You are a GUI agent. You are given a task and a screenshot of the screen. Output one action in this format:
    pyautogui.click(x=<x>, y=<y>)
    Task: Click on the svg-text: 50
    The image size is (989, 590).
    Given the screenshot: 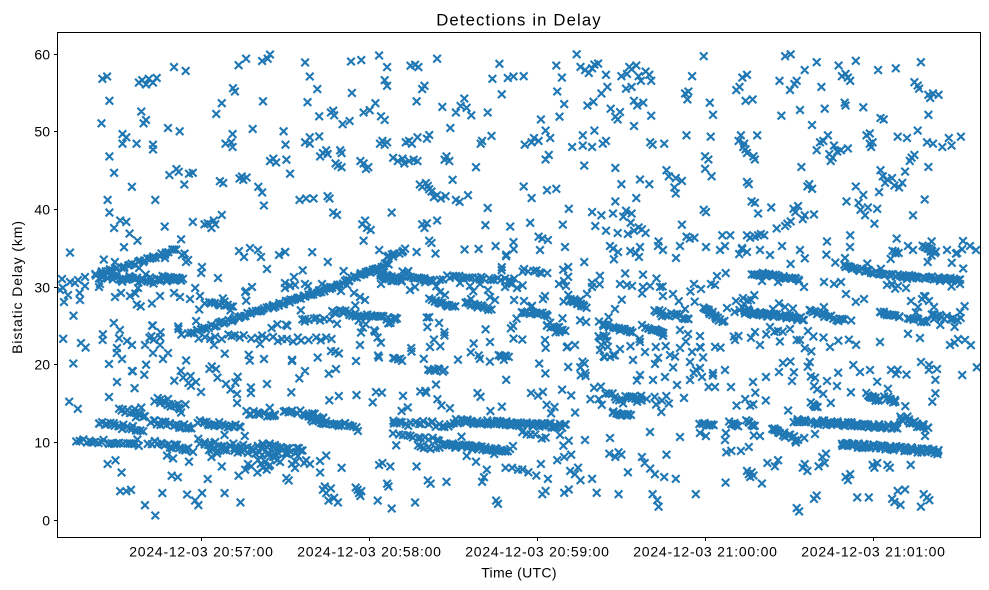 What is the action you would take?
    pyautogui.click(x=42, y=132)
    